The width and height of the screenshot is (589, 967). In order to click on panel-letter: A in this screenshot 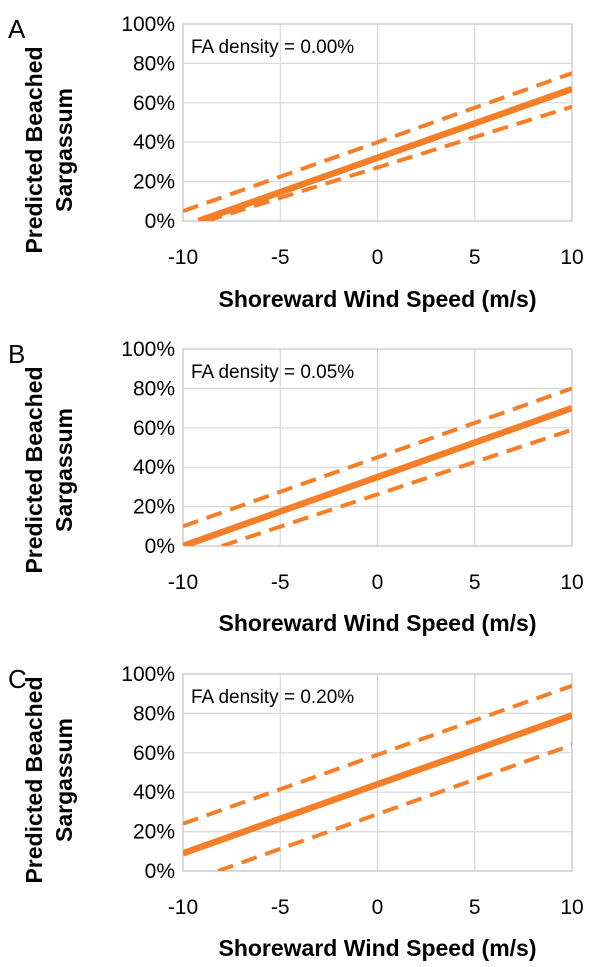, I will do `click(17, 29)`.